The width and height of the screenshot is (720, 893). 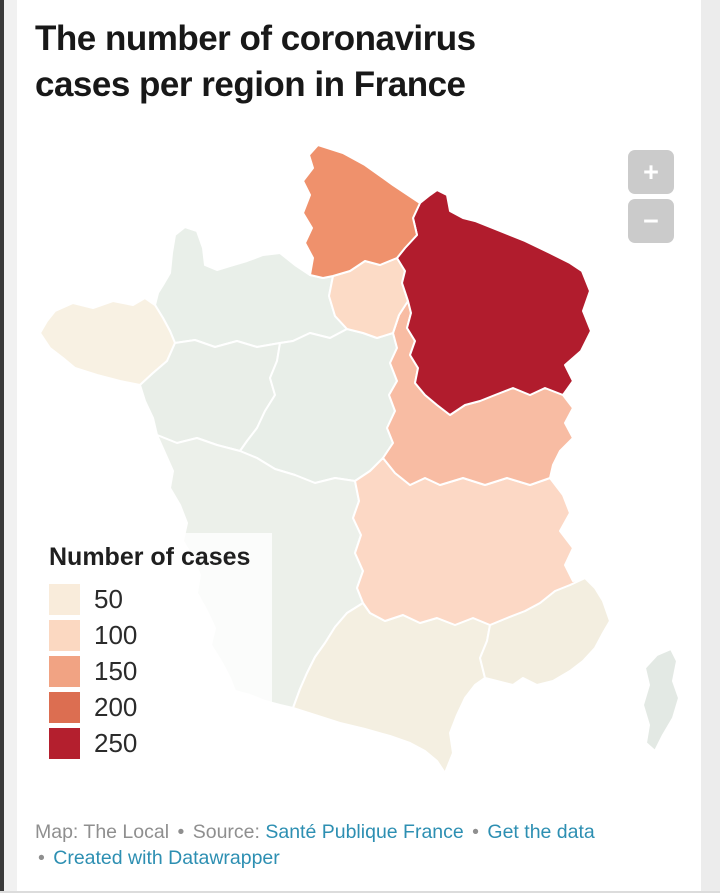 I want to click on legend-item: 150, so click(x=149, y=671).